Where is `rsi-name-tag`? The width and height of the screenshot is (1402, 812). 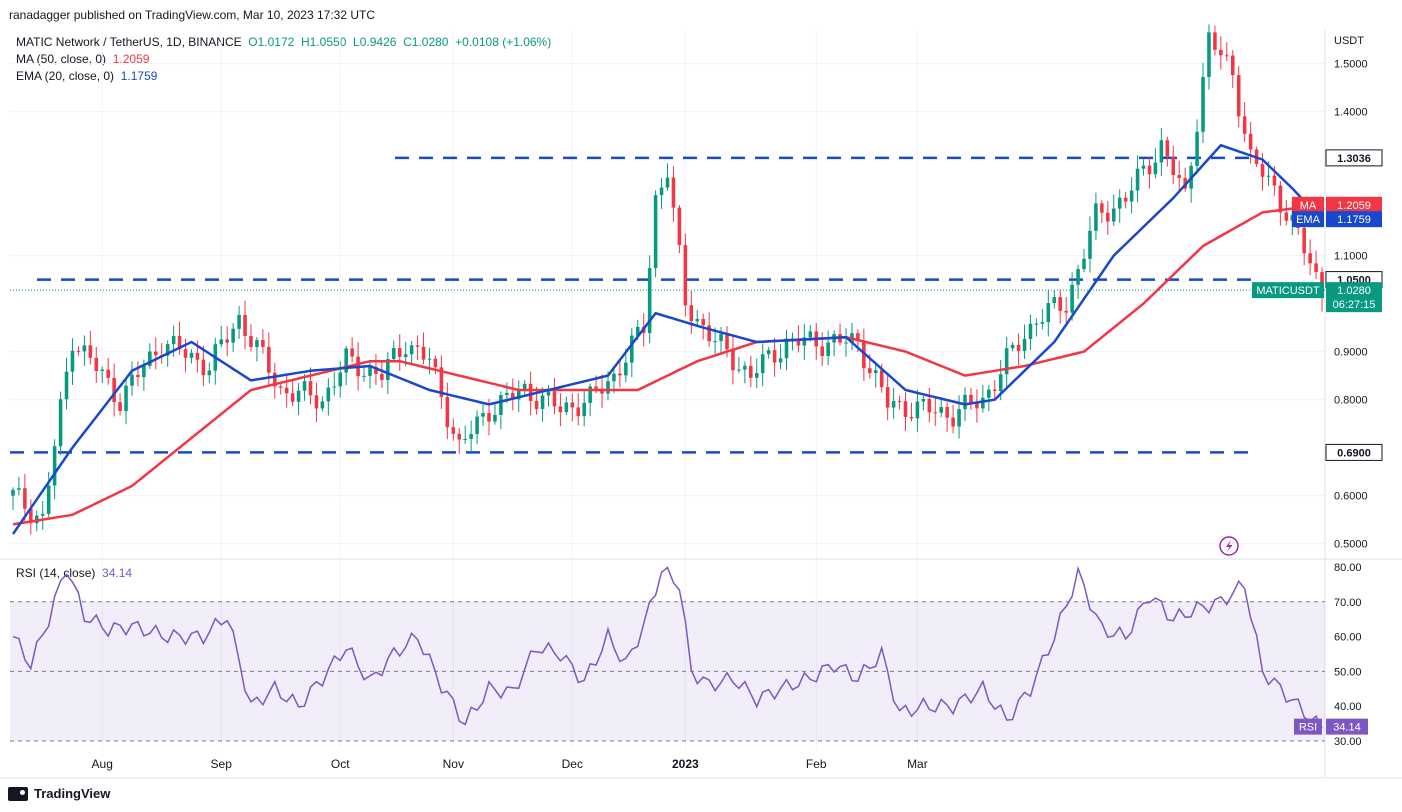 rsi-name-tag is located at coordinates (1308, 726).